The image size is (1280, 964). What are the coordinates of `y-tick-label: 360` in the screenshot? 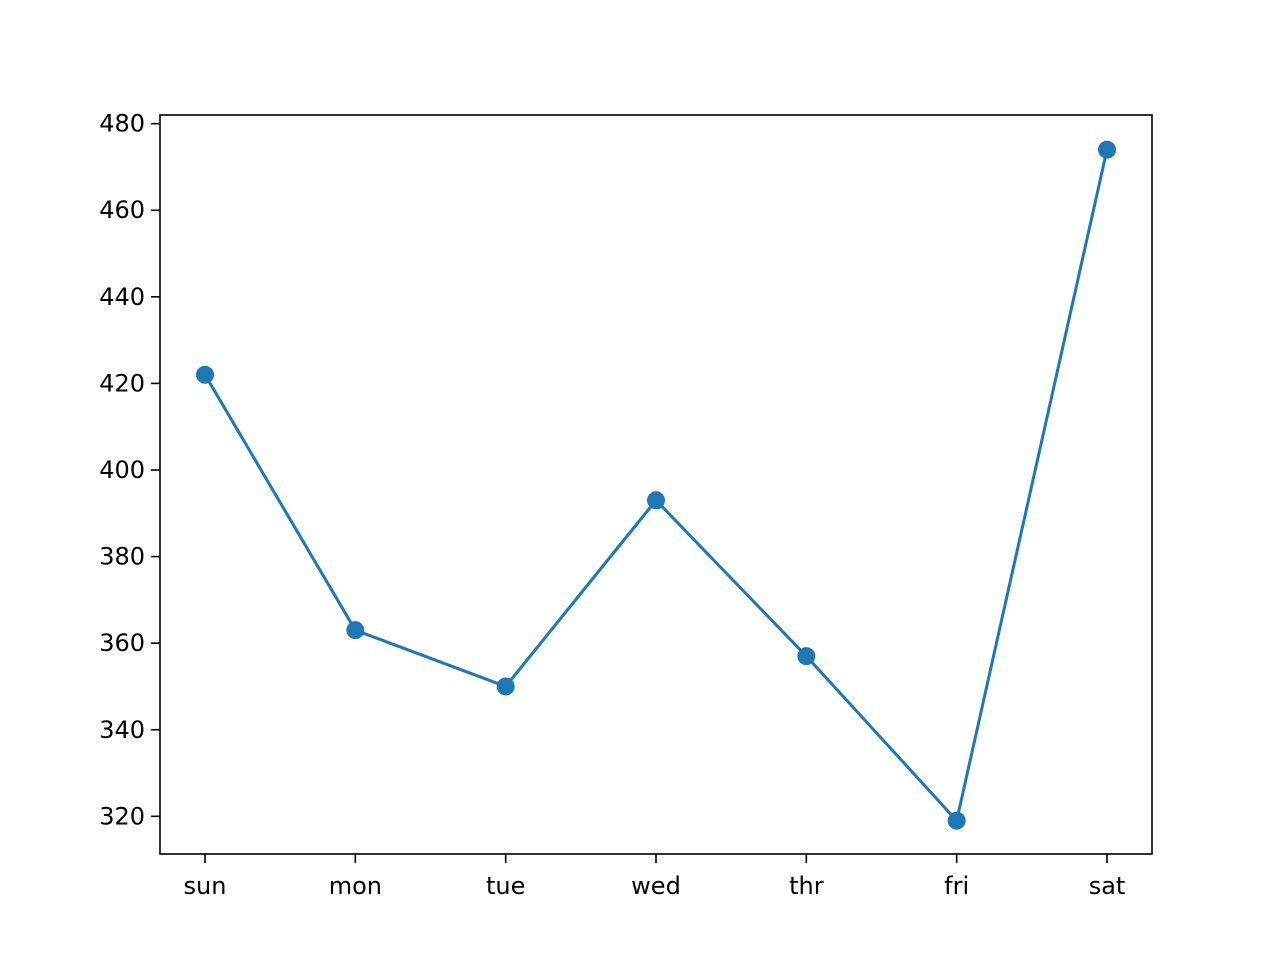 It's located at (122, 643).